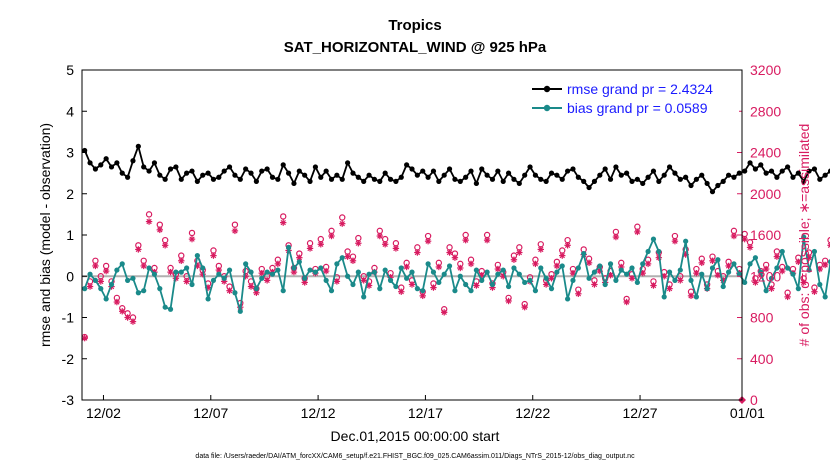  I want to click on y-left-tick-label: 0, so click(70, 276).